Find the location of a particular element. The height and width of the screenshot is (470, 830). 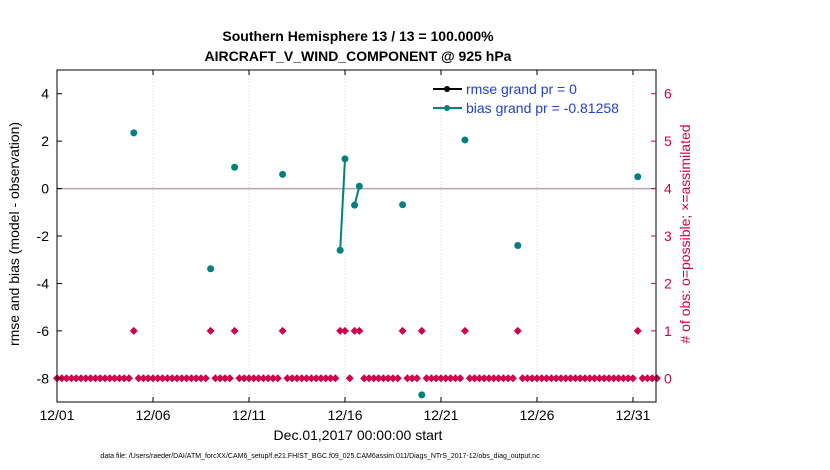

y-right-tick-label-2: 2 is located at coordinates (668, 283).